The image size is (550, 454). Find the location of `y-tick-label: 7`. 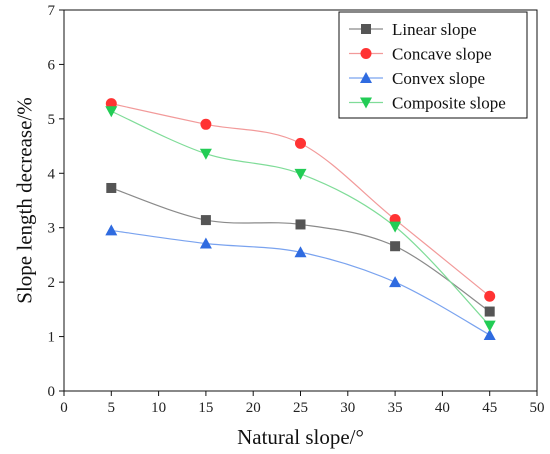

y-tick-label: 7 is located at coordinates (52, 11).